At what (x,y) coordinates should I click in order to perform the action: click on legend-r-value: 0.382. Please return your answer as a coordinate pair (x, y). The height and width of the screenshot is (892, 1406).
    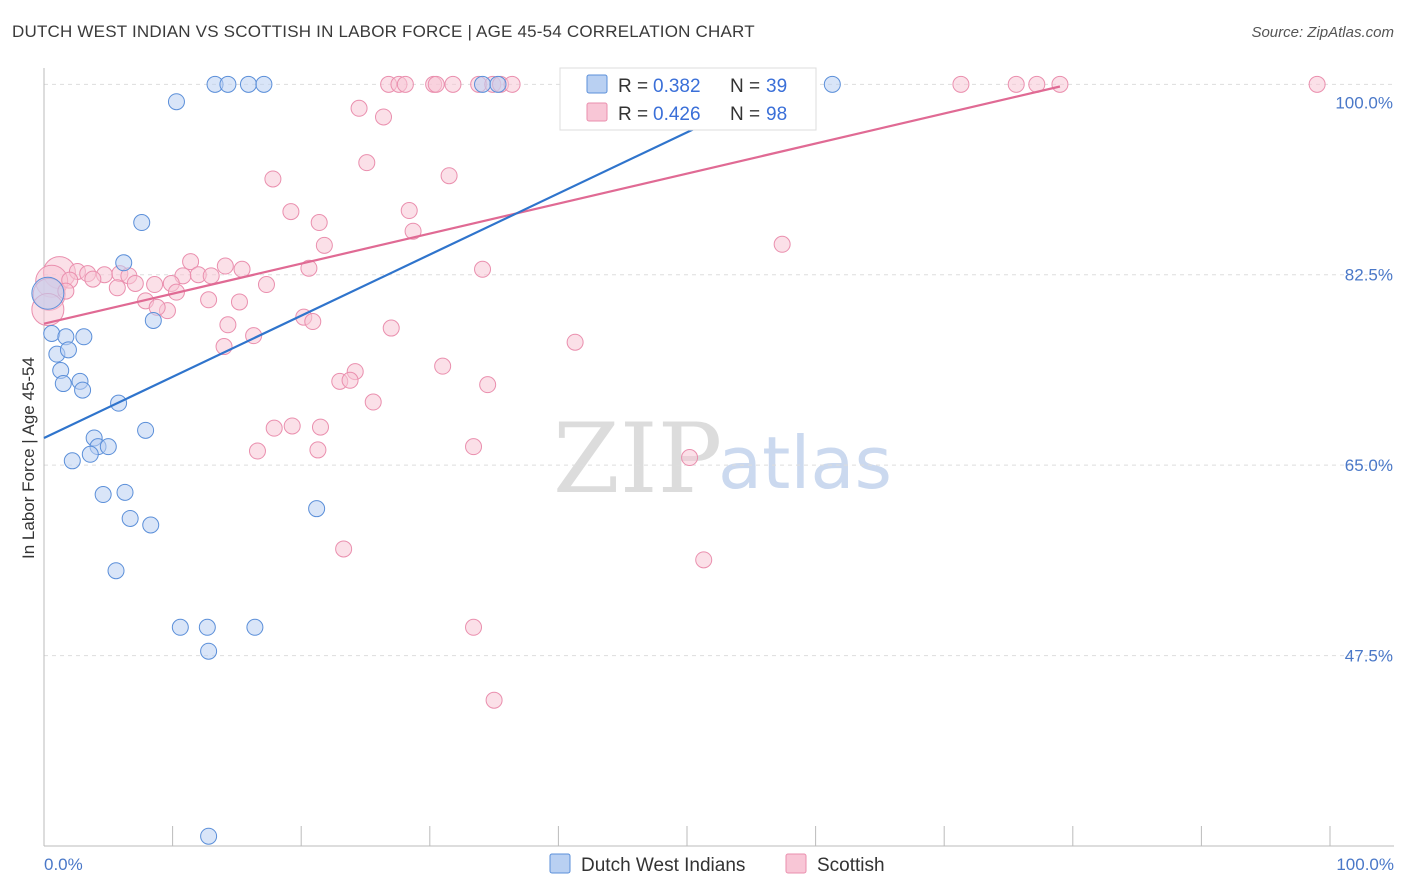
    Looking at the image, I should click on (677, 86).